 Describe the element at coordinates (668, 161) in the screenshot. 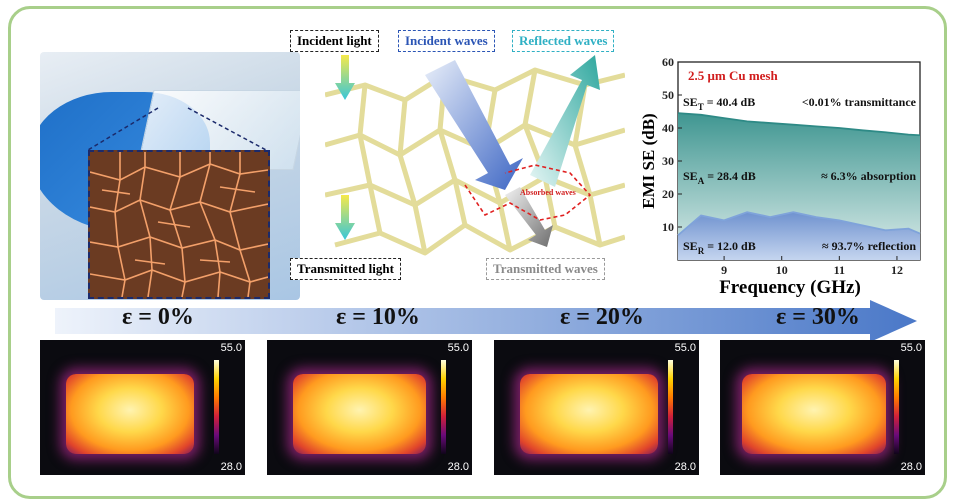

I see `y-tick-label: 30` at that location.